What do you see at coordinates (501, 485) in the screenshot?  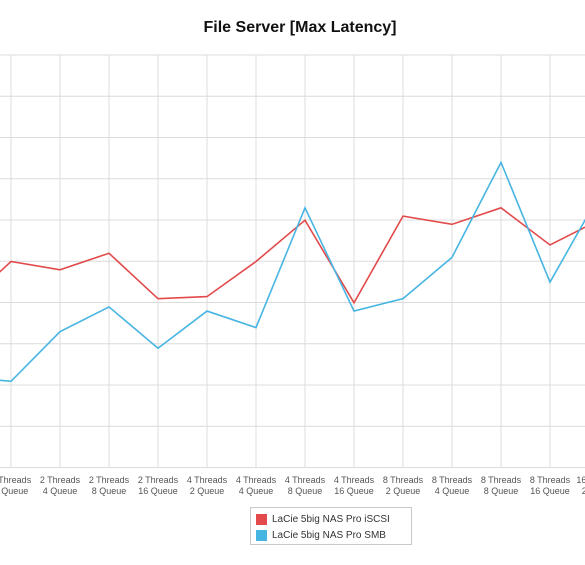 I see `x-tick-label: 8 Threads 8 Queue` at bounding box center [501, 485].